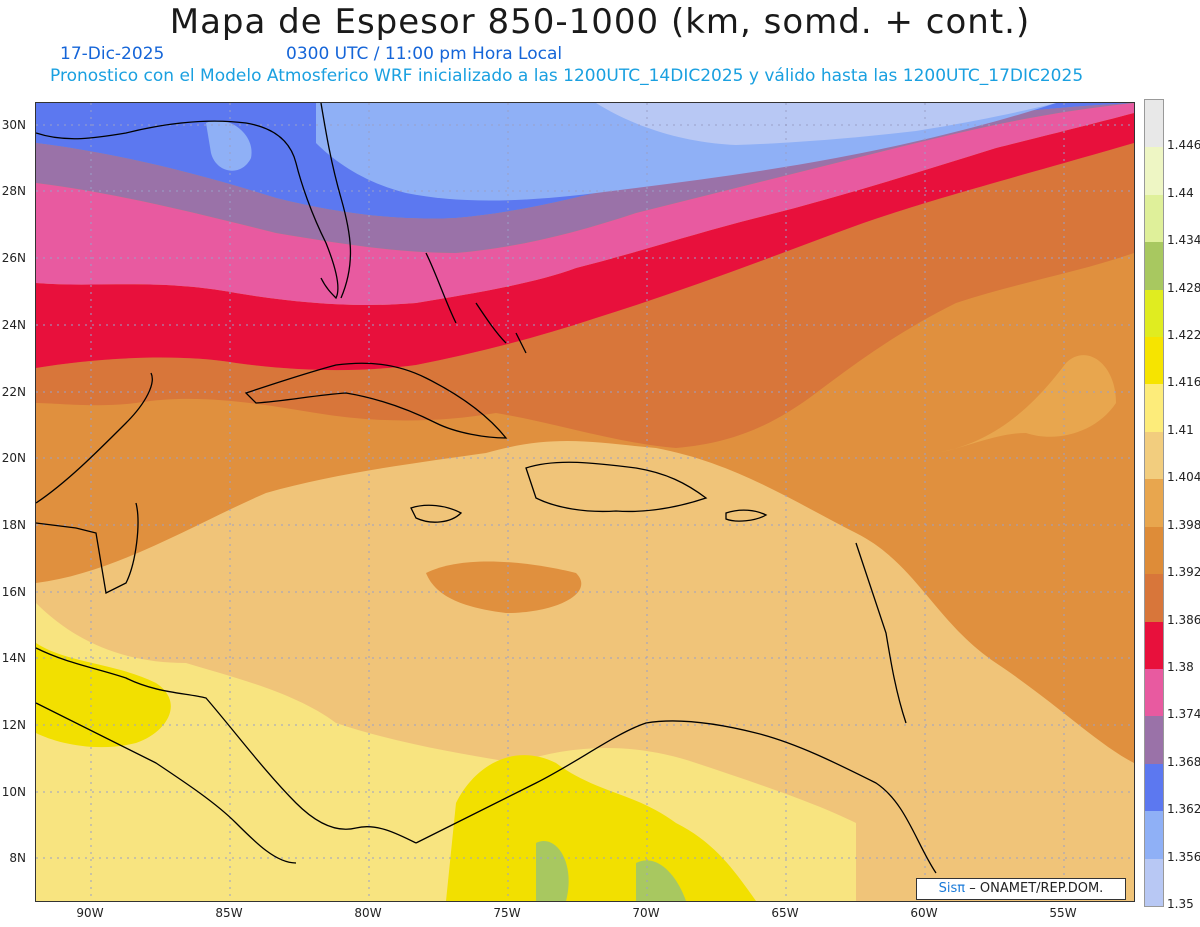 The height and width of the screenshot is (927, 1200). Describe the element at coordinates (1183, 240) in the screenshot. I see `colorbar-label: 1.434` at that location.